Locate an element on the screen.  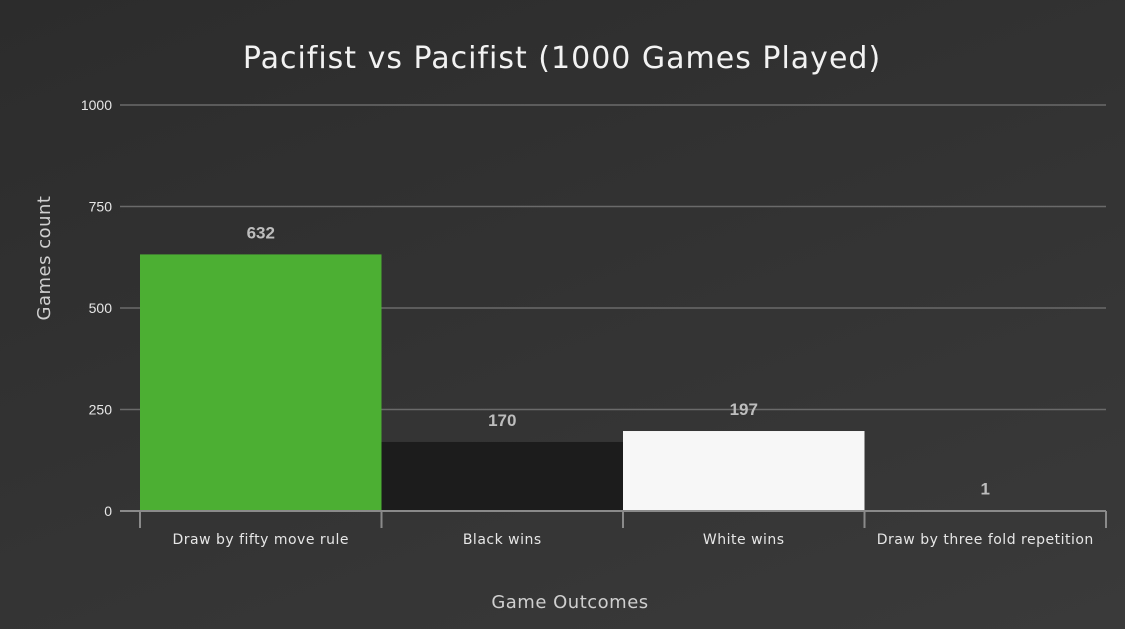
x-tick-label: Black wins is located at coordinates (502, 540).